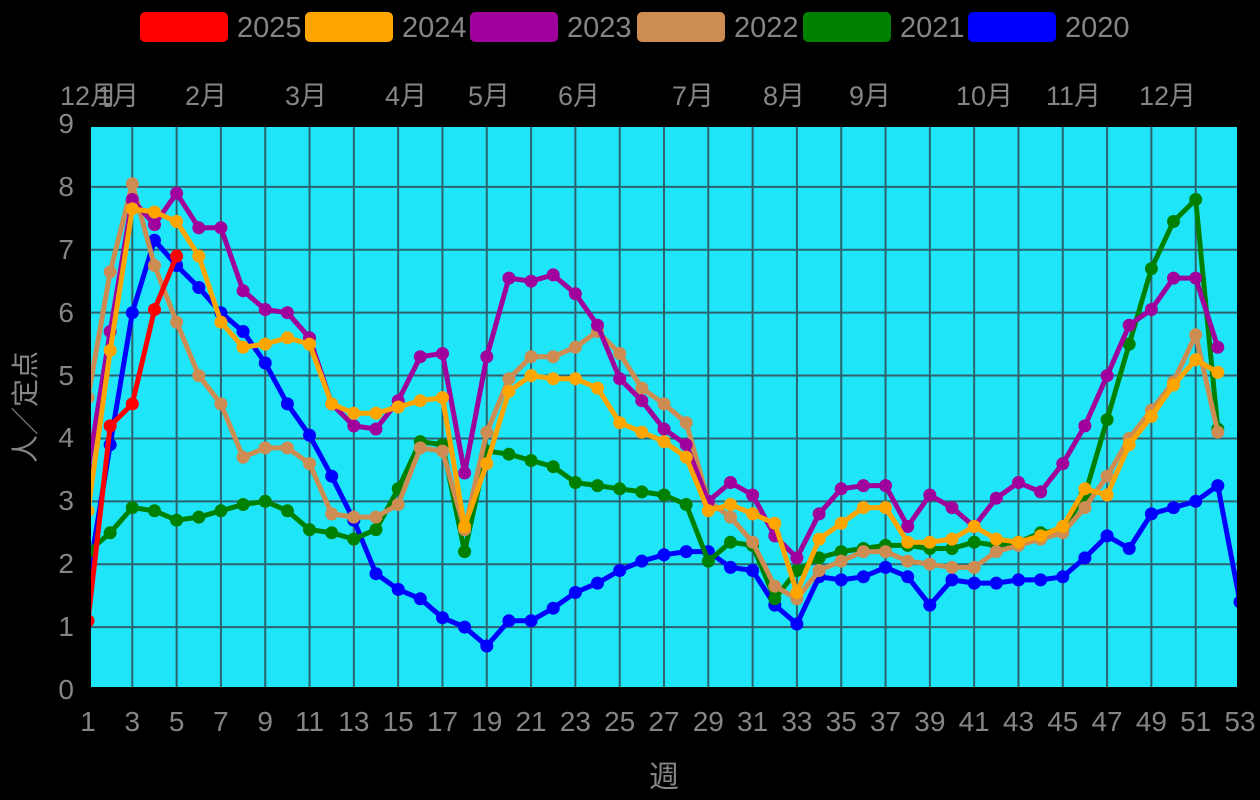 The height and width of the screenshot is (800, 1260). What do you see at coordinates (1196, 721) in the screenshot?
I see `x-tick-51: 51` at bounding box center [1196, 721].